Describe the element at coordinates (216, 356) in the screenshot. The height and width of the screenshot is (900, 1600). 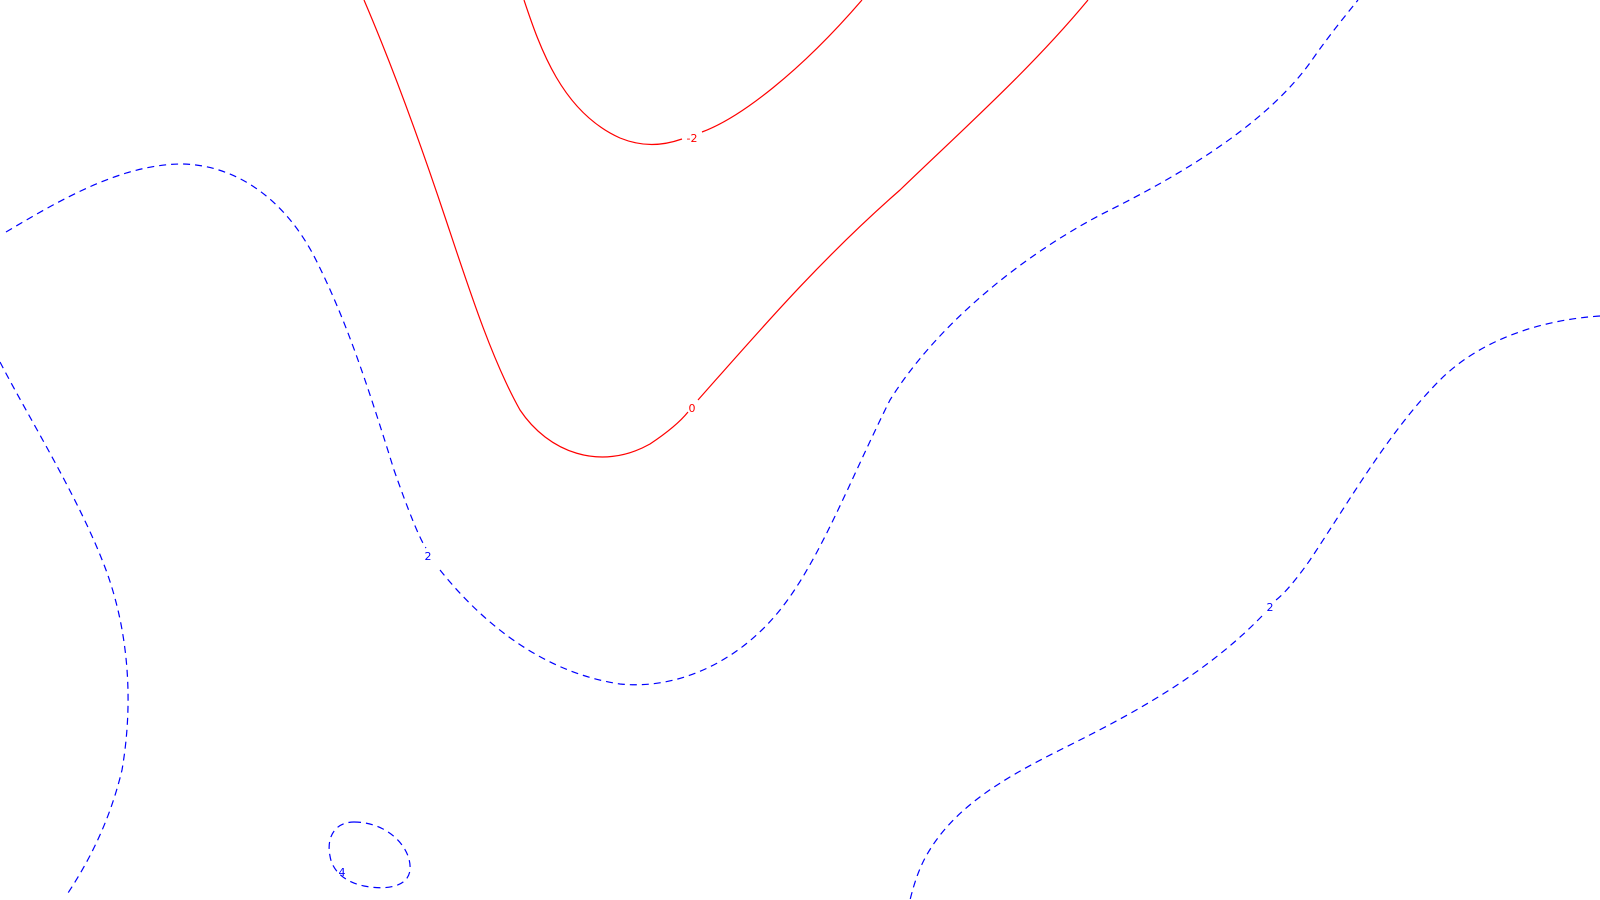
I see `contour-line-2-center` at that location.